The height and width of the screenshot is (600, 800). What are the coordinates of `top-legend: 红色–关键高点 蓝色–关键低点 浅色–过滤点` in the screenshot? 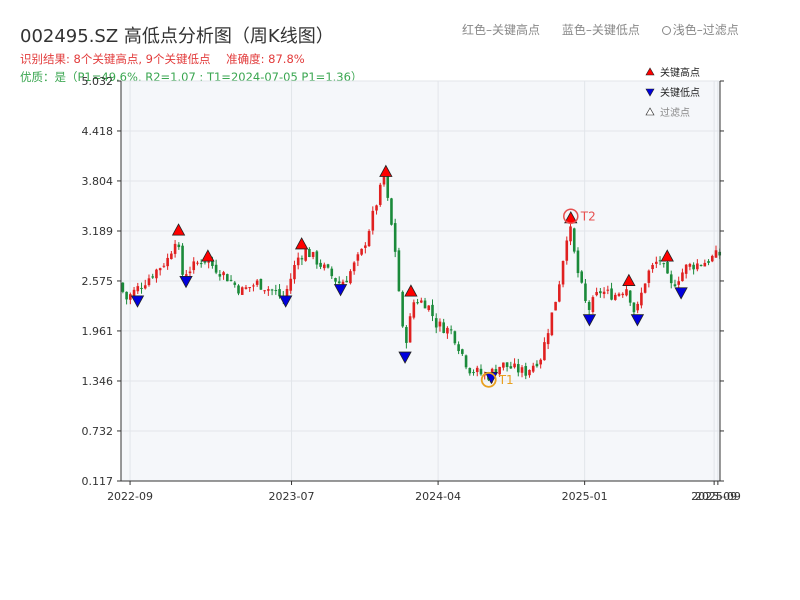 It's located at (609, 29).